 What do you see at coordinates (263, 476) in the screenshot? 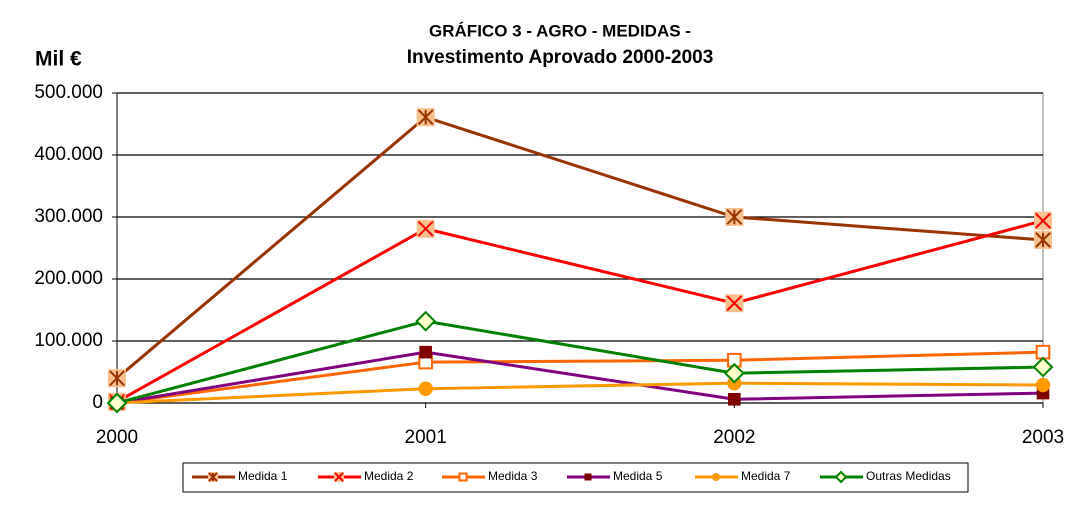
I see `legend-label: Medida 1` at bounding box center [263, 476].